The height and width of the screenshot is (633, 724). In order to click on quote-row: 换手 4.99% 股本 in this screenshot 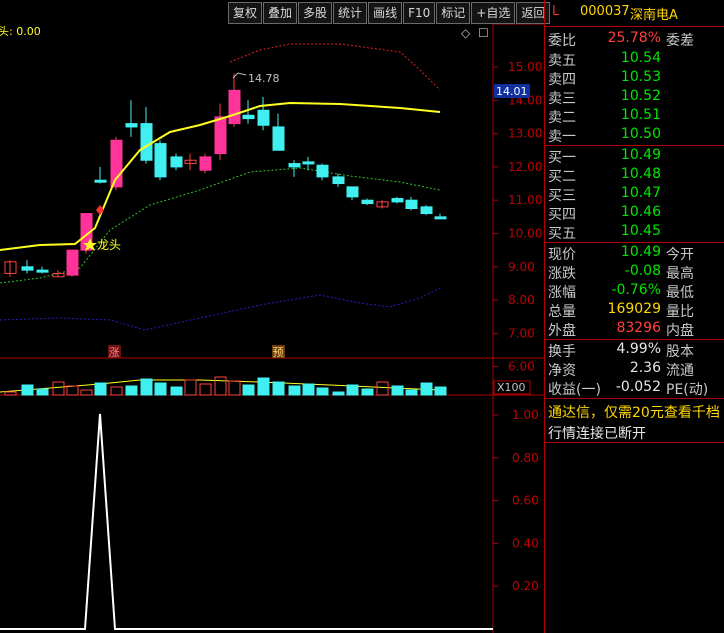, I will do `click(634, 350)`.